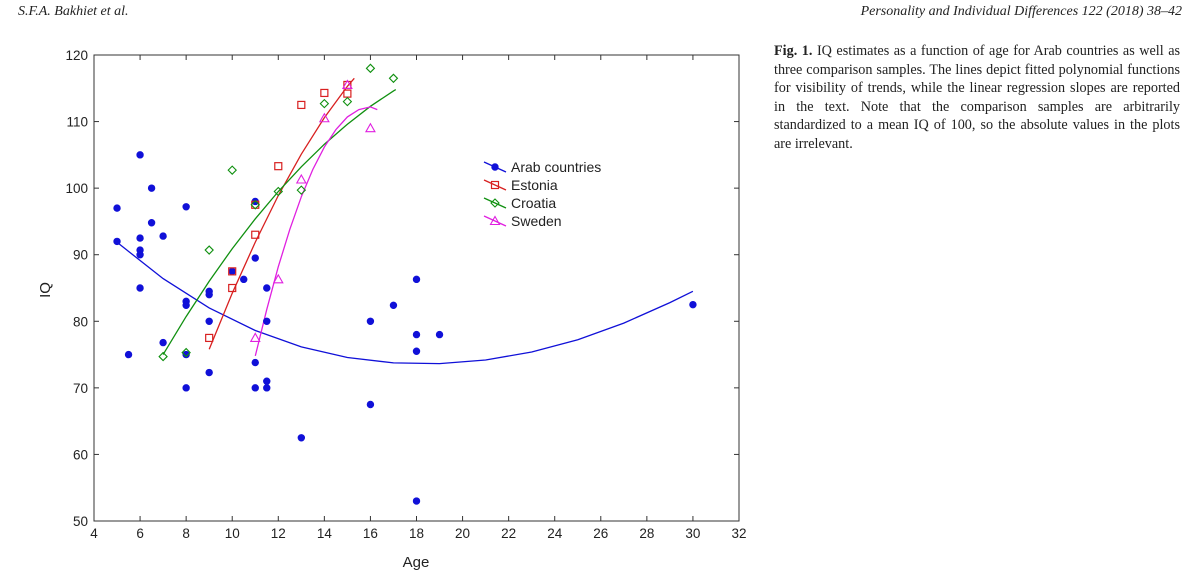  Describe the element at coordinates (416, 533) in the screenshot. I see `x-tick-label: 18` at that location.